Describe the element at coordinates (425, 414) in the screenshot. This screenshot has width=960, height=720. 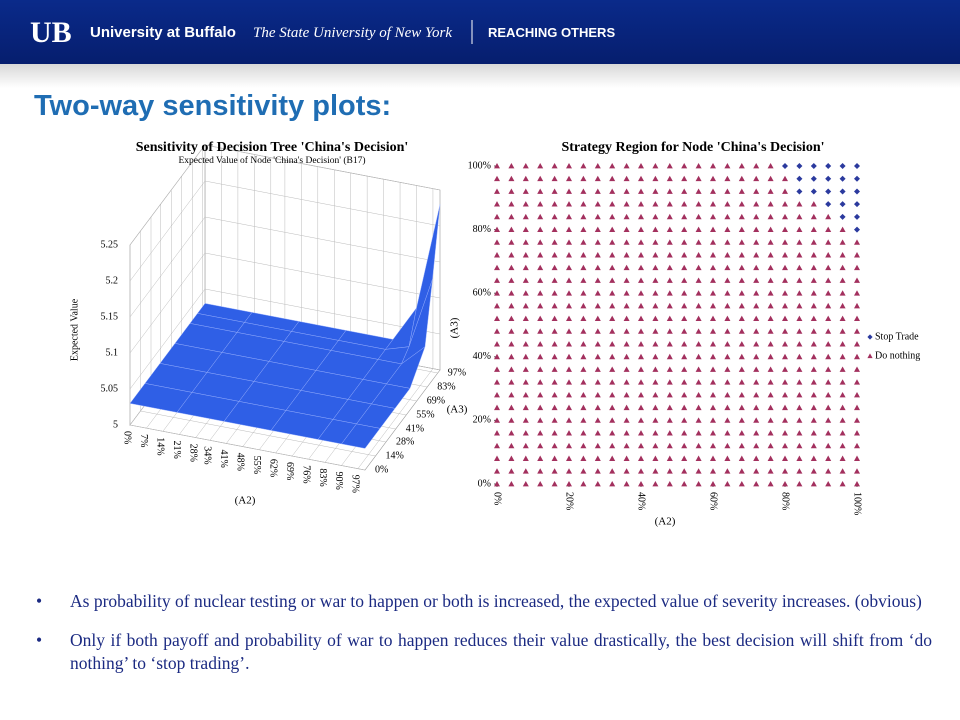
I see `y-tick-label: 55%` at that location.